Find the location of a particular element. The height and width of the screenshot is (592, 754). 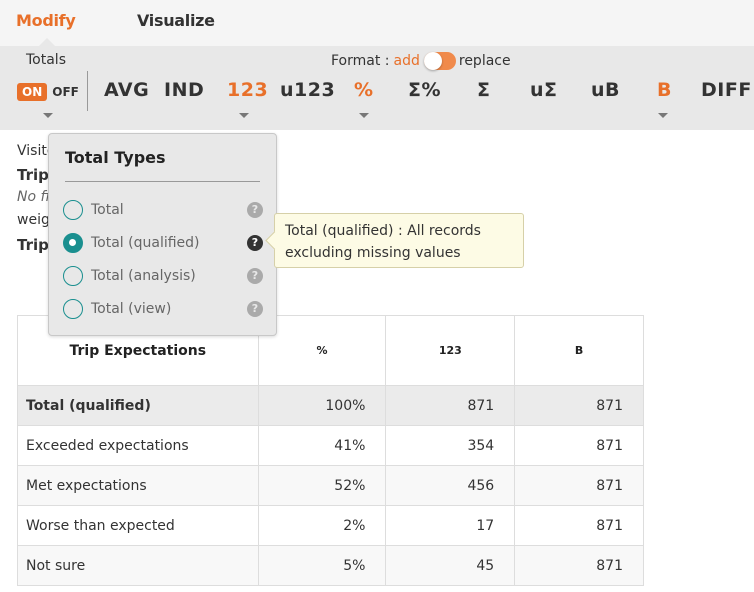

tab-modify: Modify is located at coordinates (46, 20).